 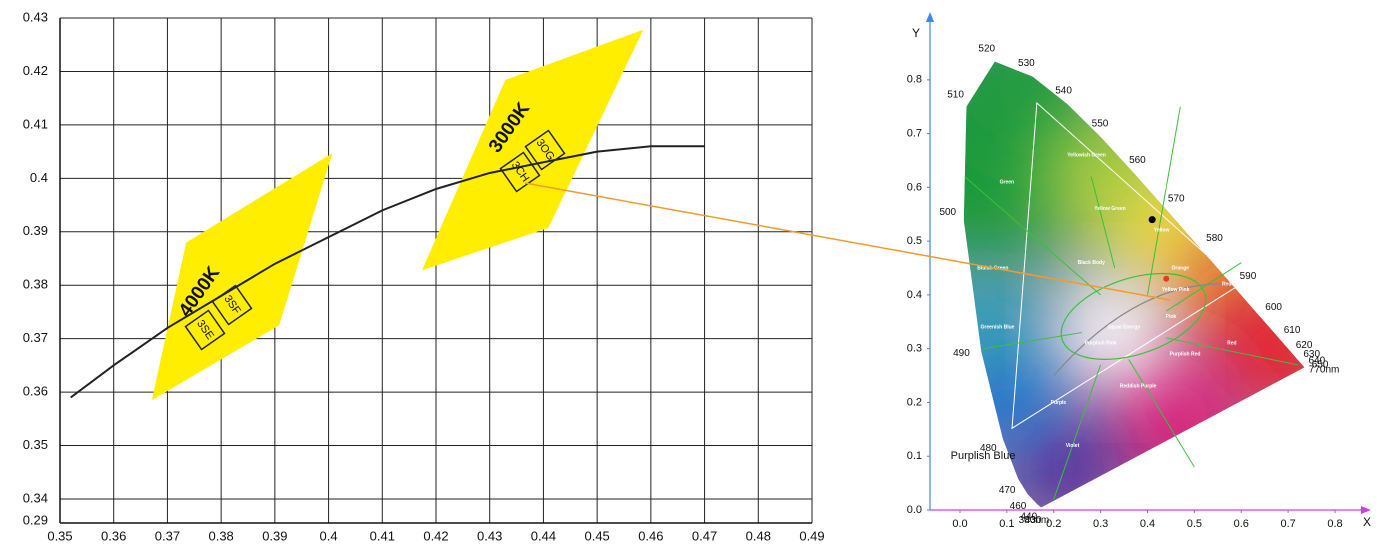 What do you see at coordinates (1100, 123) in the screenshot?
I see `wavelength-label: 550` at bounding box center [1100, 123].